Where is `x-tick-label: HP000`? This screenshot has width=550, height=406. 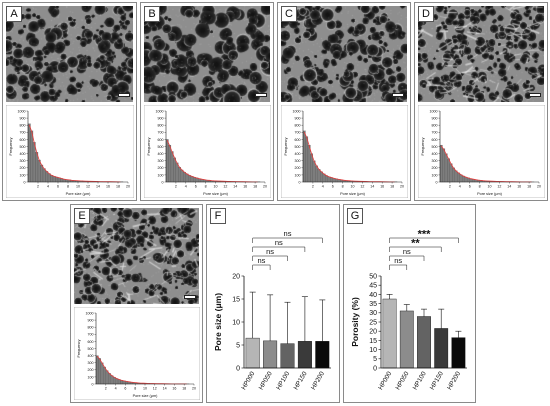 x-tick-label: HP000 is located at coordinates (248, 380).